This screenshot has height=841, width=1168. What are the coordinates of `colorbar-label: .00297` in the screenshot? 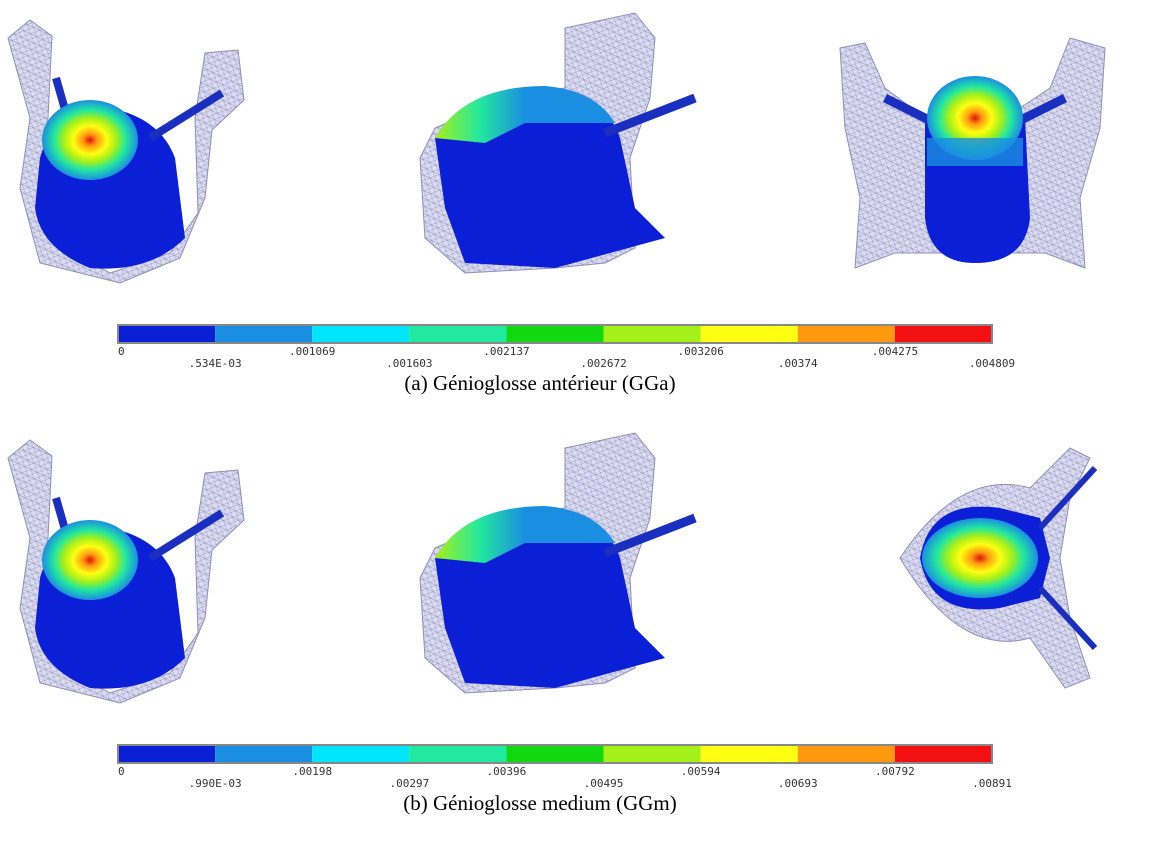 It's located at (409, 783).